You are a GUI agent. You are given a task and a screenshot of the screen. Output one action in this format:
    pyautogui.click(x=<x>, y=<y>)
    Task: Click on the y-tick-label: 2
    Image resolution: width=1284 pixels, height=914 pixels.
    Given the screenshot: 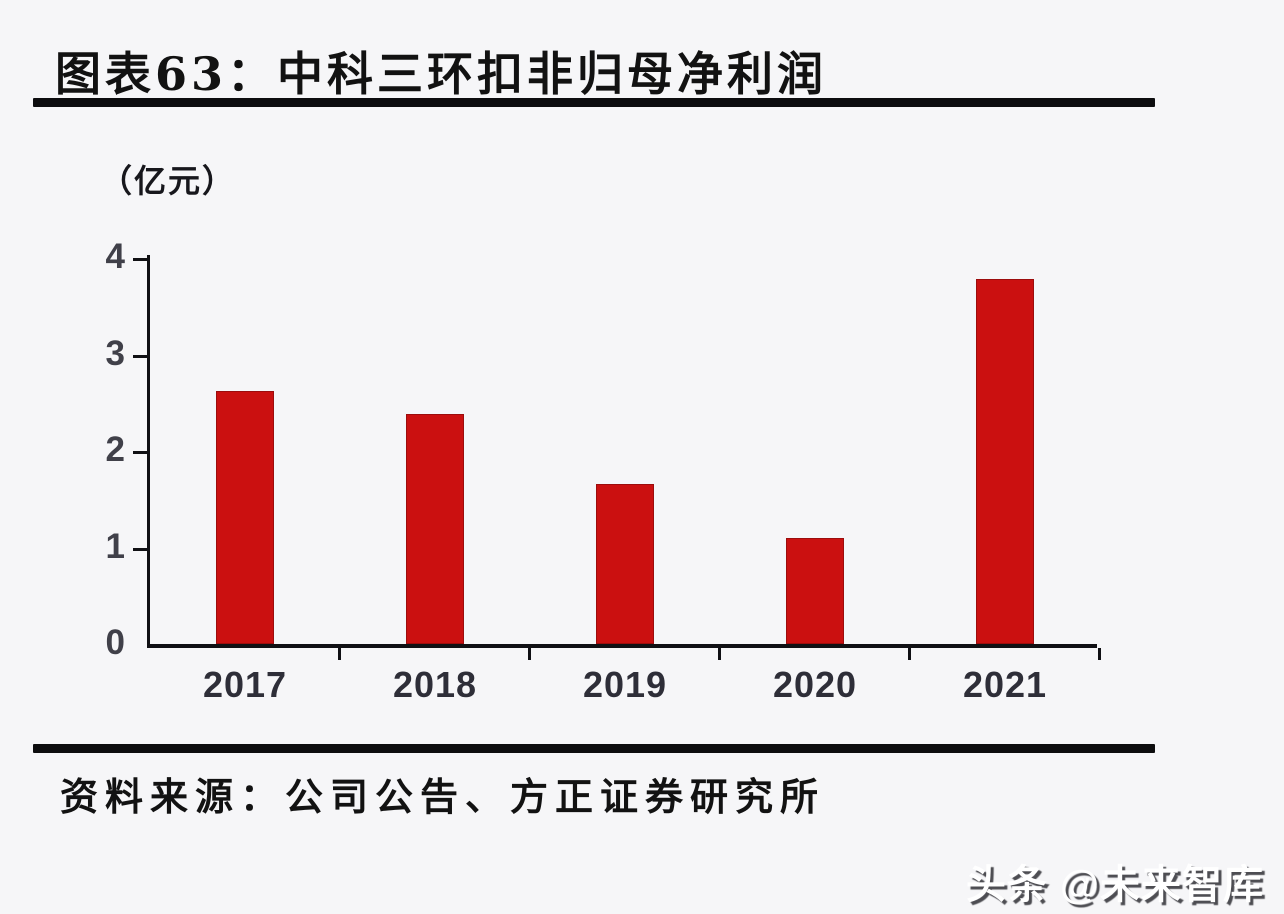 What is the action you would take?
    pyautogui.click(x=115, y=449)
    